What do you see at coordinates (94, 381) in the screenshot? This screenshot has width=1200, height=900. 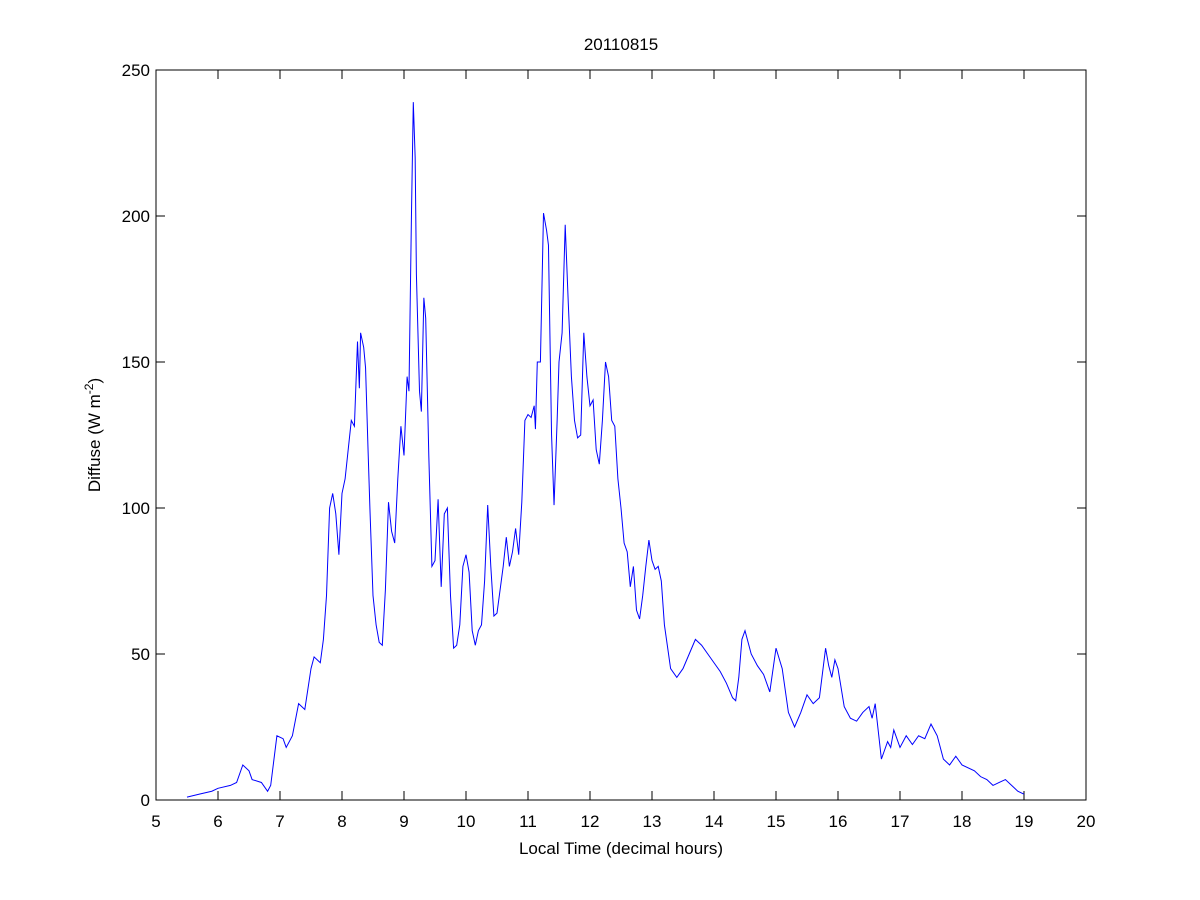 I see `y-label-end: )` at bounding box center [94, 381].